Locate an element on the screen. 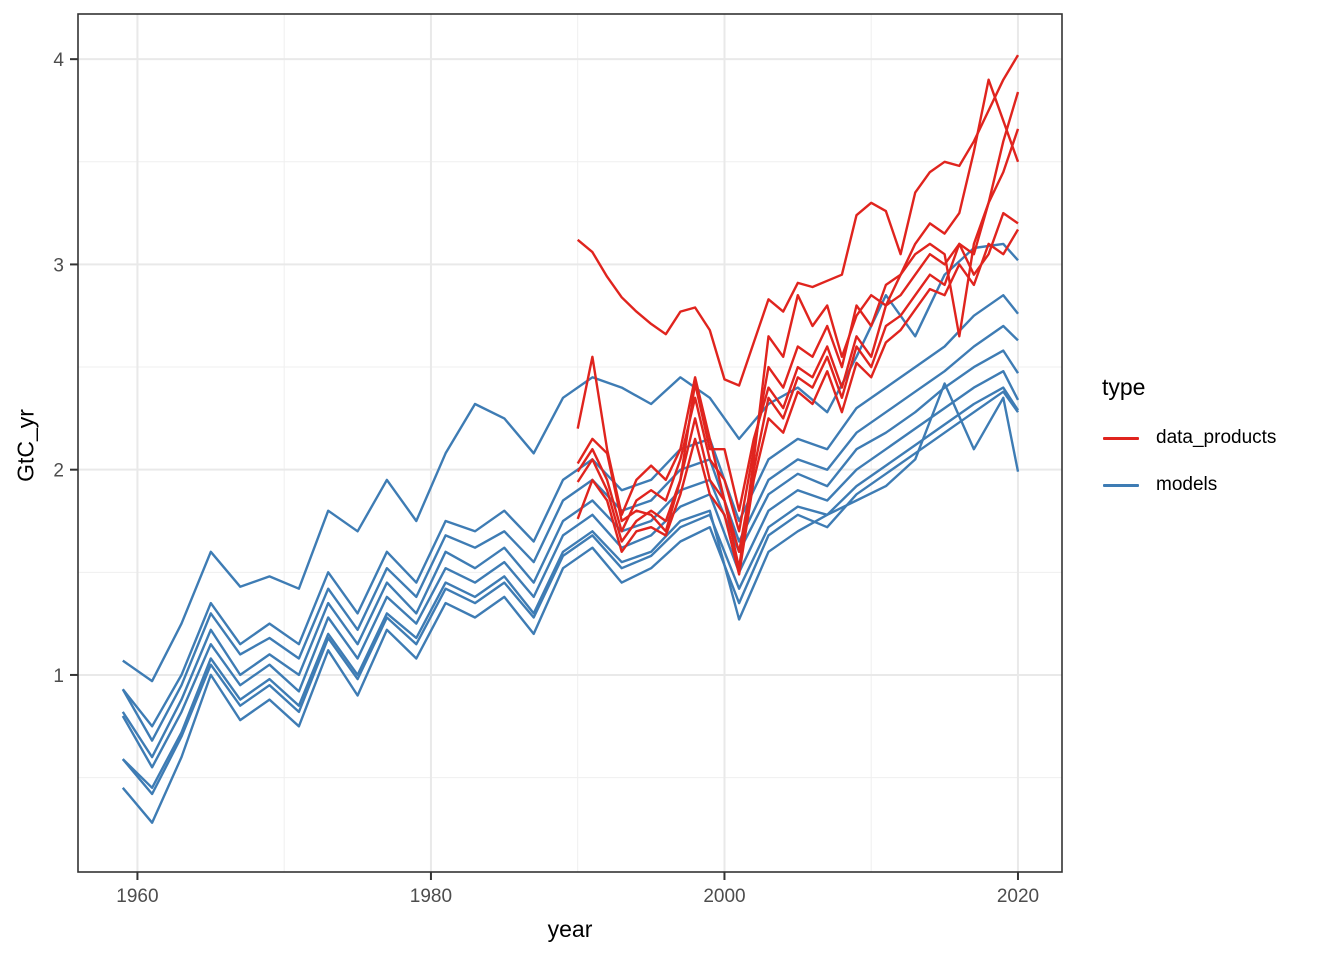  legend-label-models: models is located at coordinates (1187, 484).